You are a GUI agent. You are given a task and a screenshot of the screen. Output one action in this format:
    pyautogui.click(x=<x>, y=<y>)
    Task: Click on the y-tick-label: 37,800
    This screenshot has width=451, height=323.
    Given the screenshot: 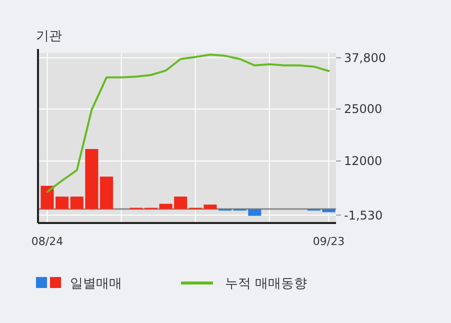 What is the action you would take?
    pyautogui.click(x=365, y=58)
    